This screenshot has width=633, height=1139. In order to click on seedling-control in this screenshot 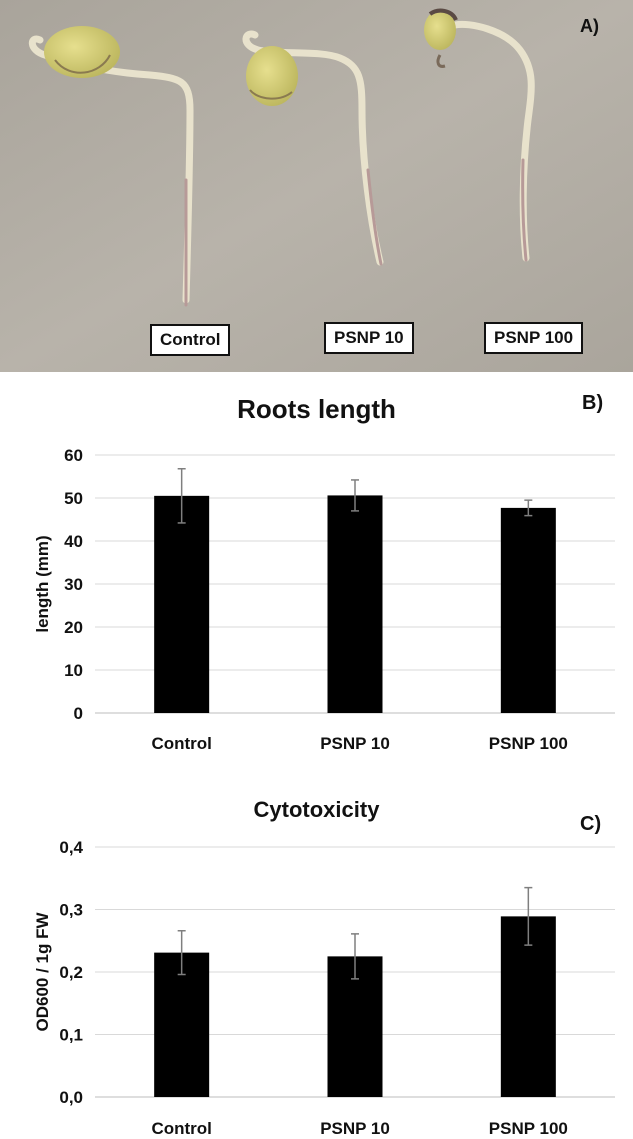, I will do `click(111, 166)`.